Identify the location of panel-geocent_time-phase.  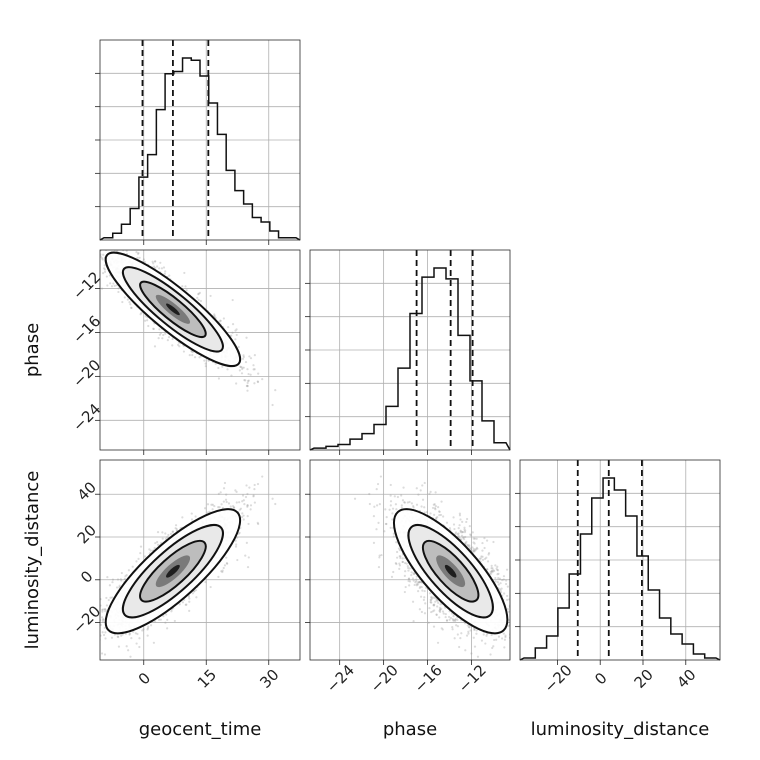
(171, 318).